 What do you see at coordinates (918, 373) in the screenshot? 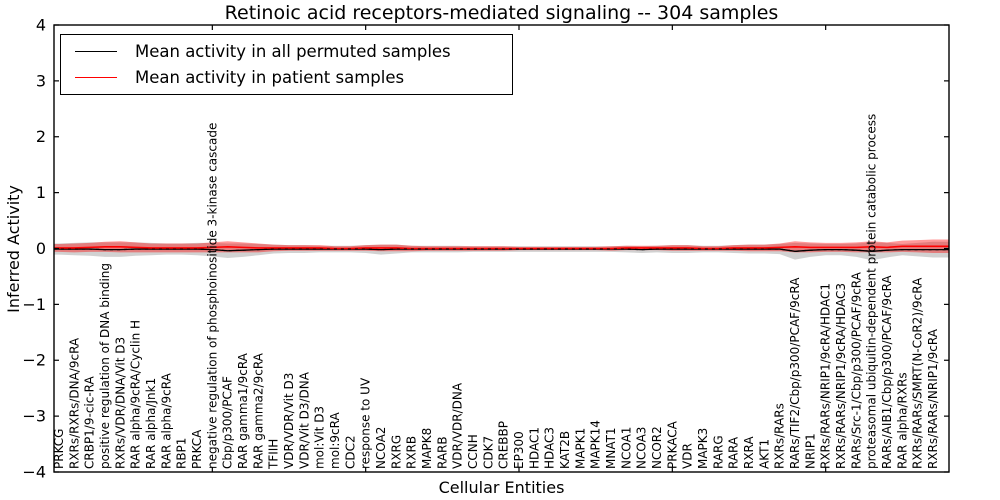
I see `x-tick-label: RXRs/RARs/SMRT(N-CoR2)/9cRA` at bounding box center [918, 373].